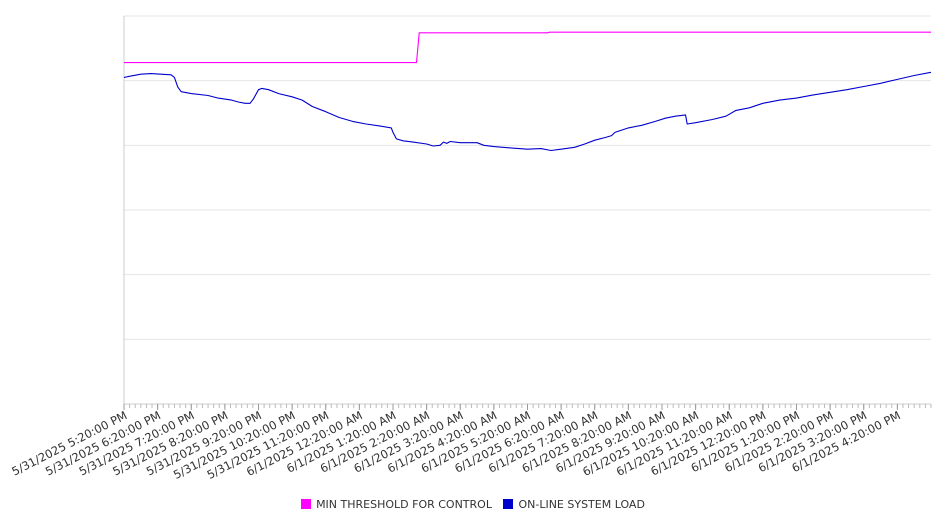 This screenshot has height=526, width=946. I want to click on system-load-line, so click(527, 111).